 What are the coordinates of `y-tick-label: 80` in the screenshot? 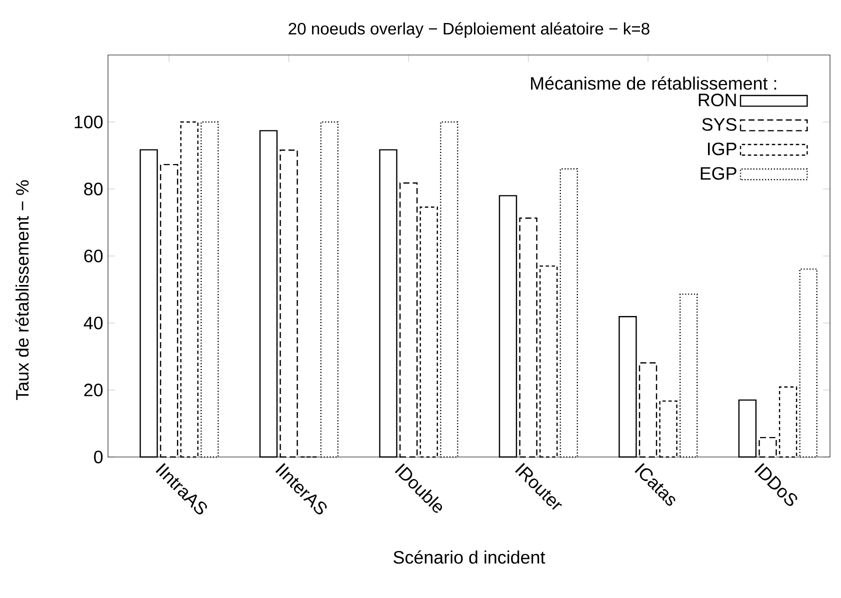 It's located at (93, 189).